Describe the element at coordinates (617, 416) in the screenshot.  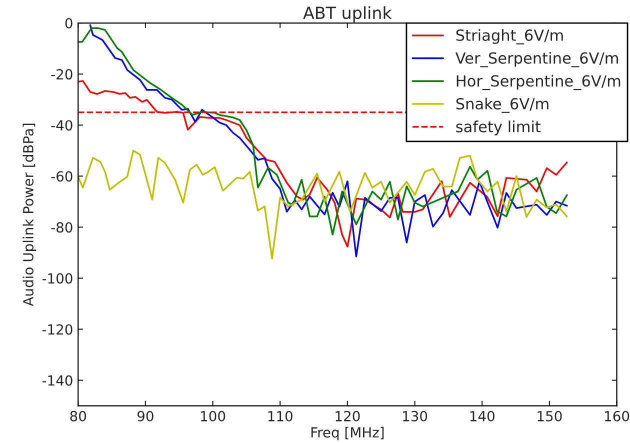
I see `x-tick-label: 160` at that location.